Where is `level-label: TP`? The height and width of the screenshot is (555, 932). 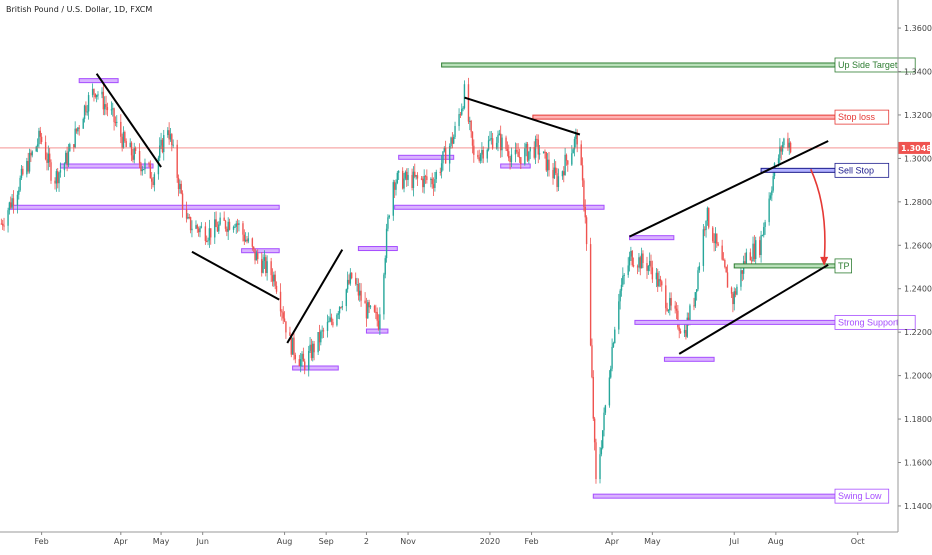
level-label: TP is located at coordinates (844, 266).